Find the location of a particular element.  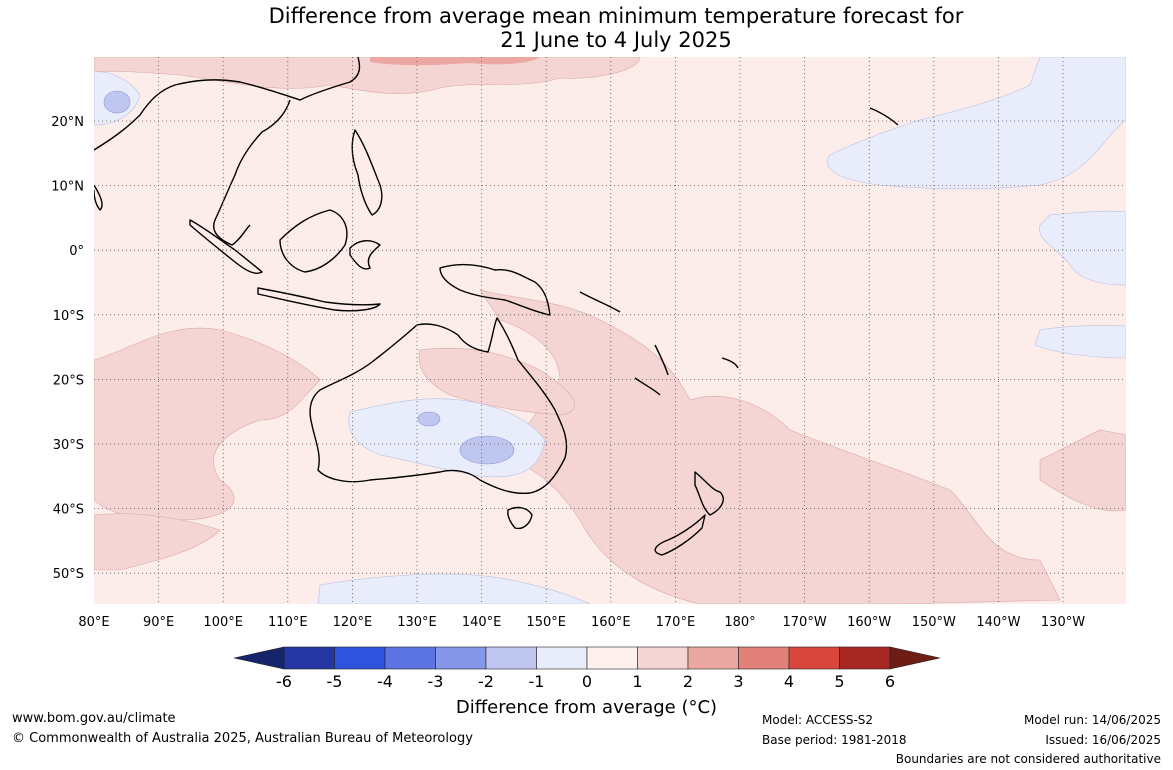

coastline-solomons is located at coordinates (600, 302).